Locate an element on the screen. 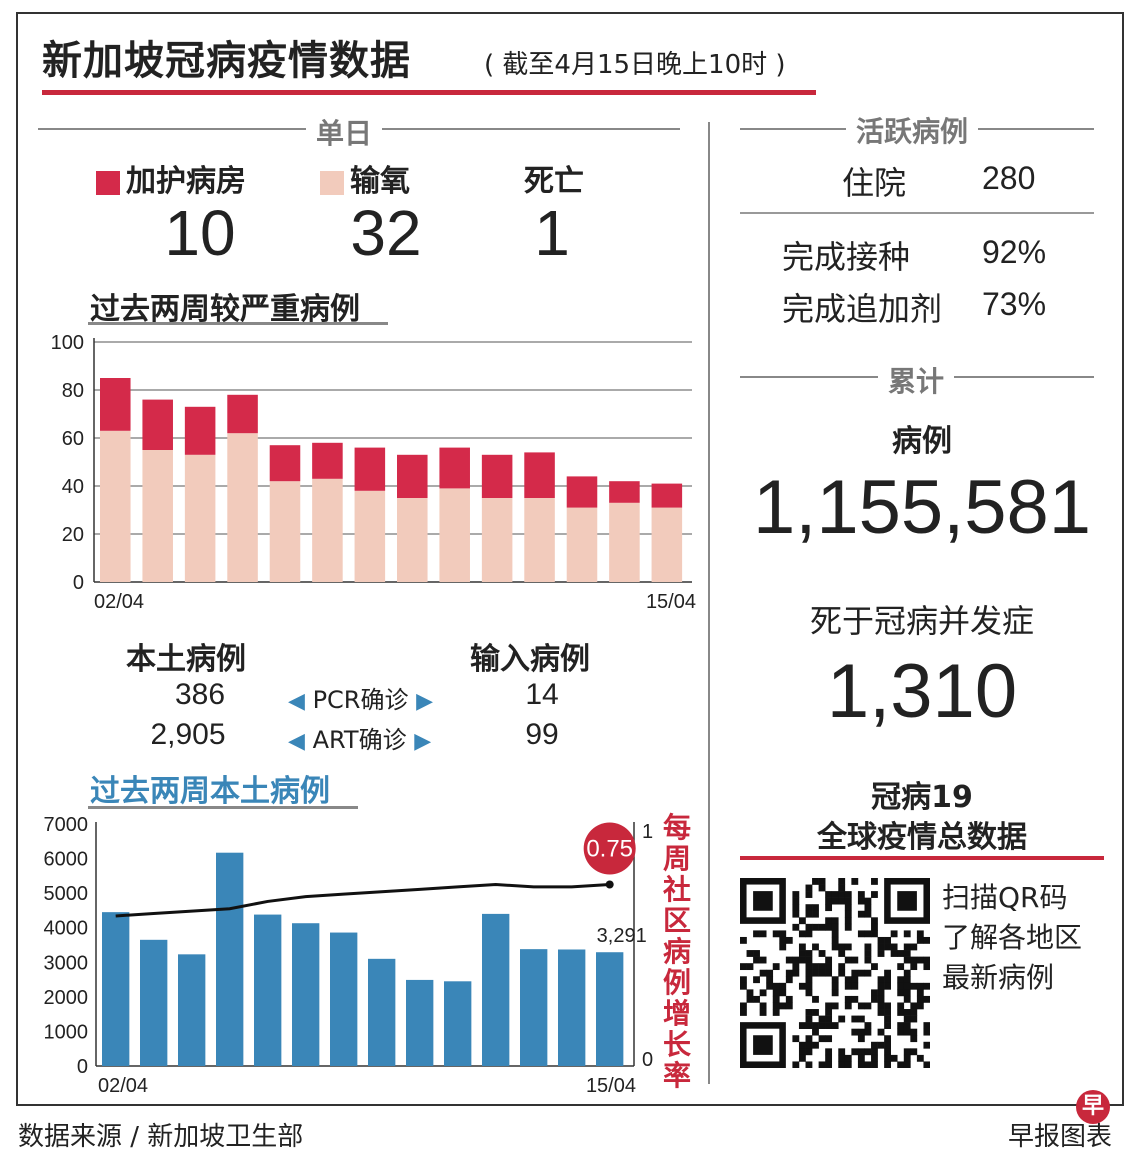 The height and width of the screenshot is (1156, 1140). booster-label: 完成追加剂 is located at coordinates (862, 309).